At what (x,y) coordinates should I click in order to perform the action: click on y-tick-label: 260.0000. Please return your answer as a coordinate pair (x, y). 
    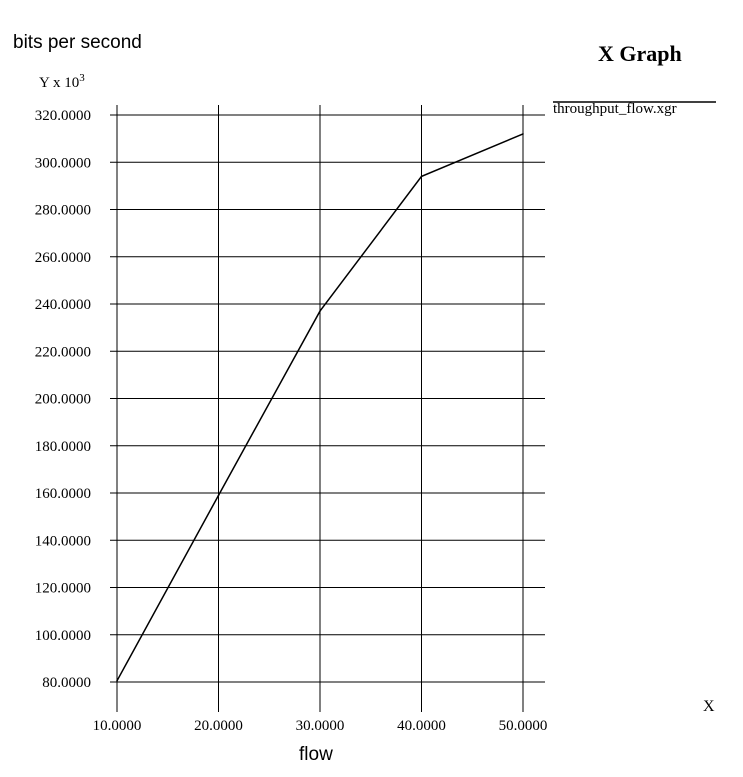
    Looking at the image, I should click on (63, 258).